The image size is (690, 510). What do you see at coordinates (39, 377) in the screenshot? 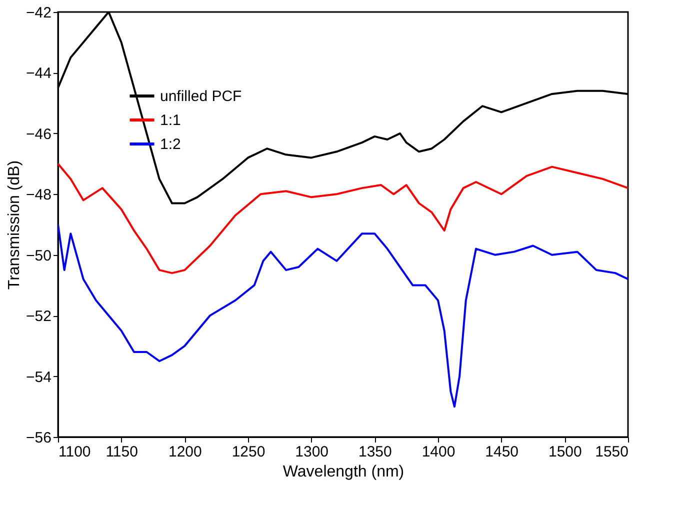
I see `y-tick-label: −54` at bounding box center [39, 377].